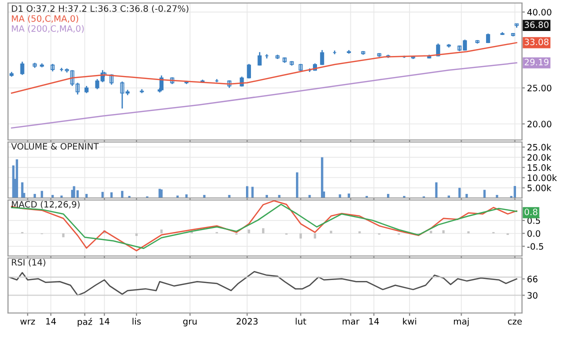 This screenshot has height=342, width=564. What do you see at coordinates (540, 188) in the screenshot?
I see `y-tick-label: 5.00k` at bounding box center [540, 188].